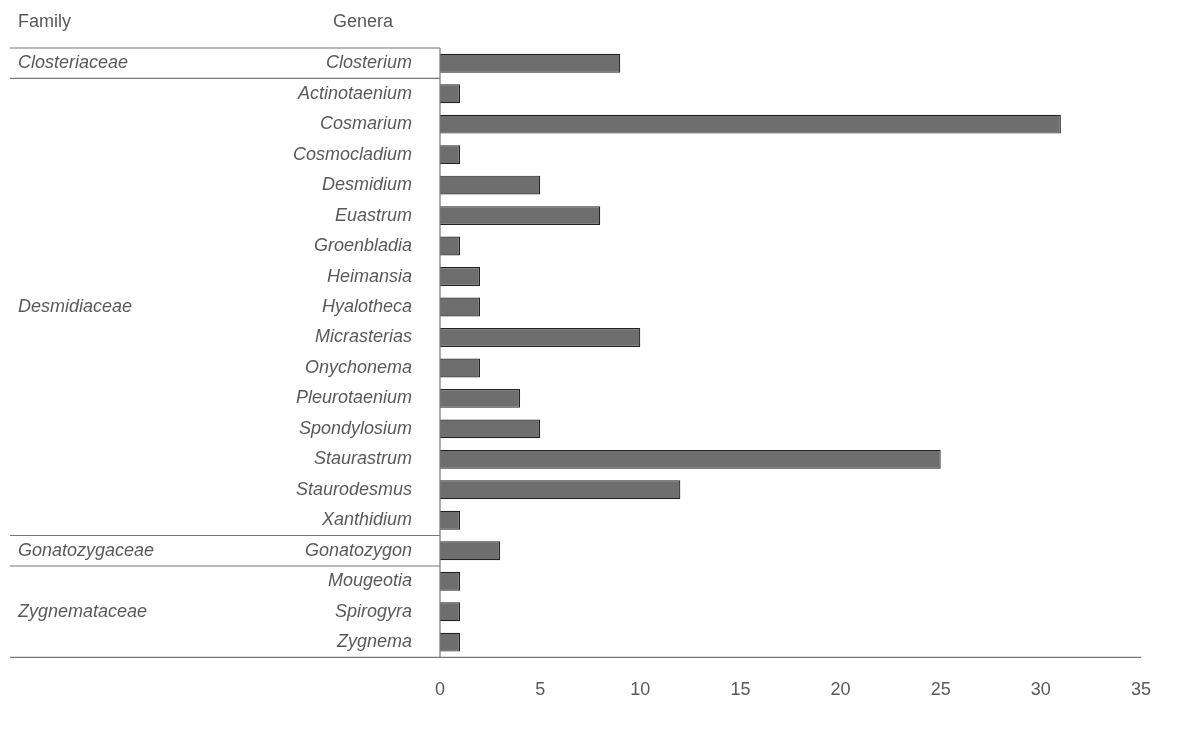  I want to click on y-tick-label: Mougeotia, so click(369, 580).